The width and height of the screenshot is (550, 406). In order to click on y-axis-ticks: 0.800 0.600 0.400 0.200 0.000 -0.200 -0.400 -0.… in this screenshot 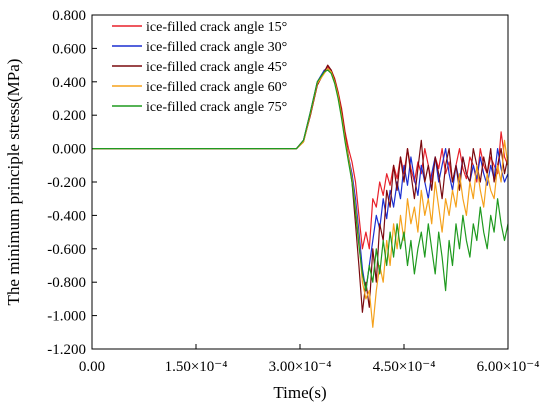, I will do `click(72, 183)`.